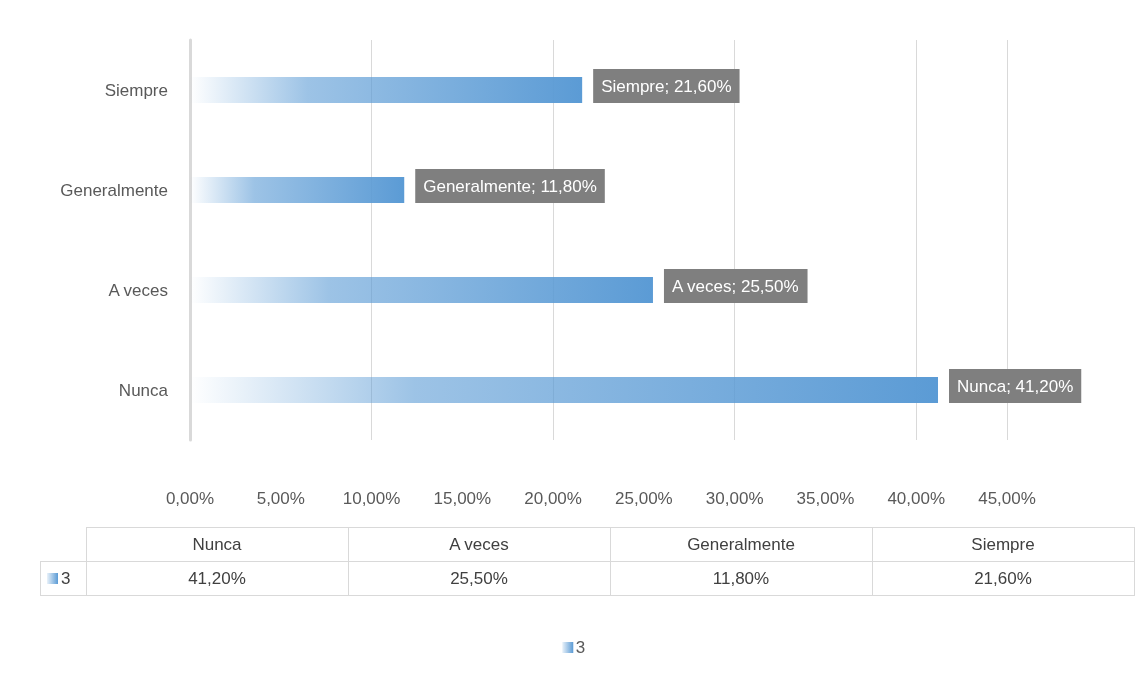 The width and height of the screenshot is (1147, 678). I want to click on text: 41,20%, so click(217, 578).